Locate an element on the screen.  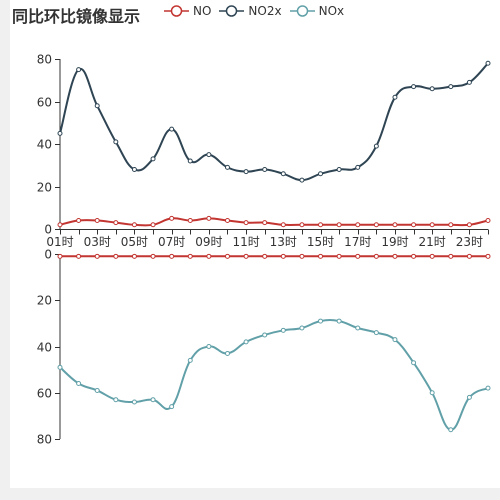
legend-no2x-label: NO2x is located at coordinates (265, 11).